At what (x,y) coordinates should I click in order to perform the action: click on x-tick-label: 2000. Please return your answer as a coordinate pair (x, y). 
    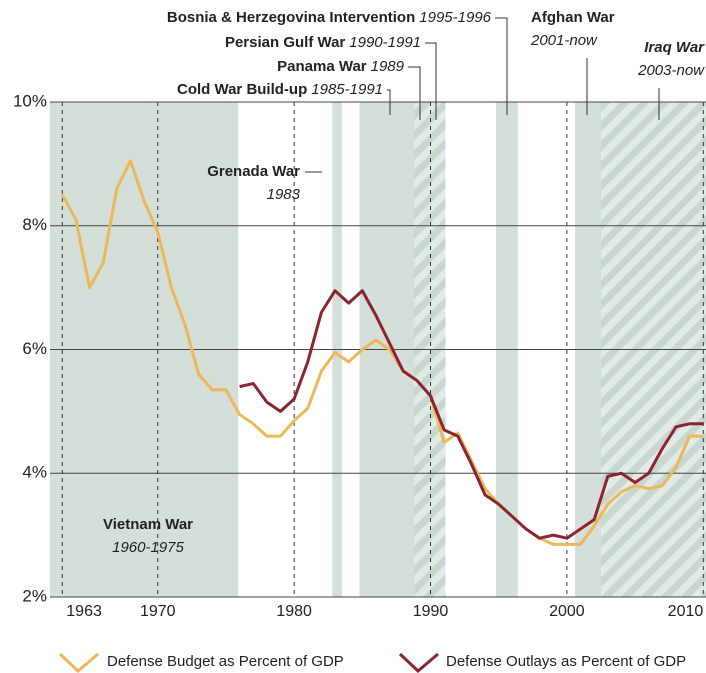
    Looking at the image, I should click on (567, 611).